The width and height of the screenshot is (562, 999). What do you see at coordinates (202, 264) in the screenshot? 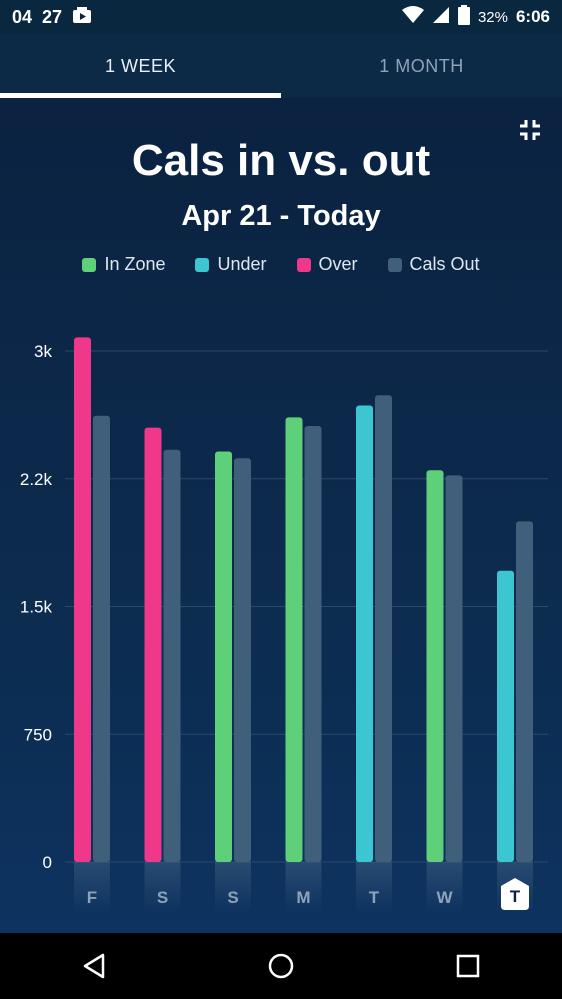
I see `legend-swatch-under` at bounding box center [202, 264].